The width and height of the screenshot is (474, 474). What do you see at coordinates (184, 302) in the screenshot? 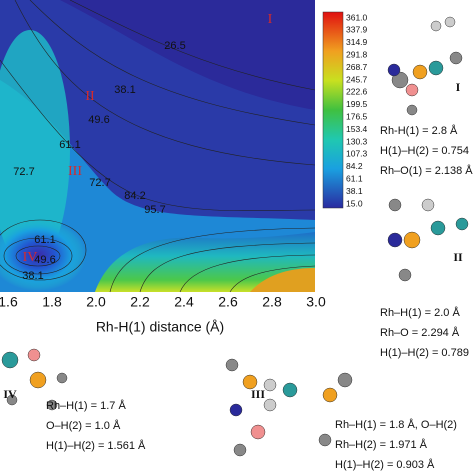
I see `x-tick-label: 2.4` at bounding box center [184, 302].